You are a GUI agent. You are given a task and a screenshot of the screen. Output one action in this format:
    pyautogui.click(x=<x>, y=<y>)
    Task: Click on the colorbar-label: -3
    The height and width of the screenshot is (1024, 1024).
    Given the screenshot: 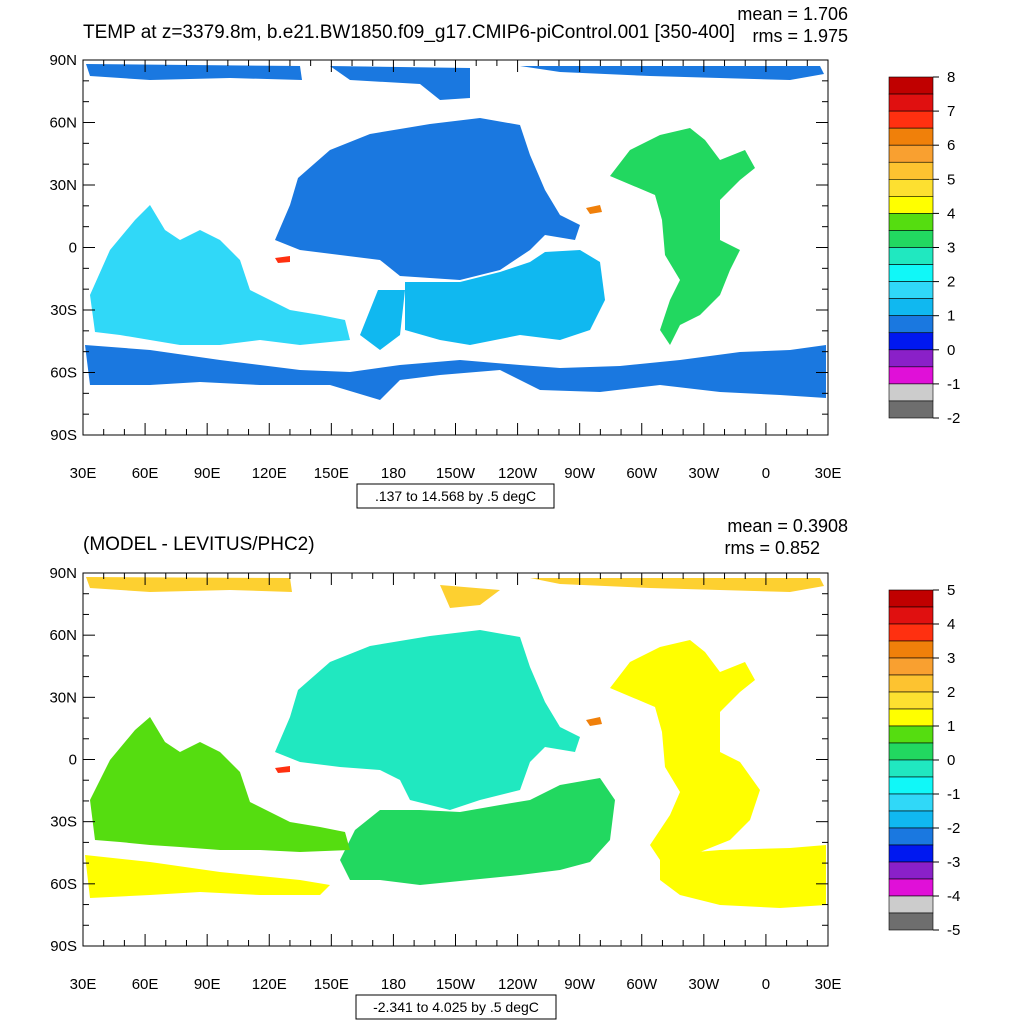 What is the action you would take?
    pyautogui.click(x=953, y=862)
    